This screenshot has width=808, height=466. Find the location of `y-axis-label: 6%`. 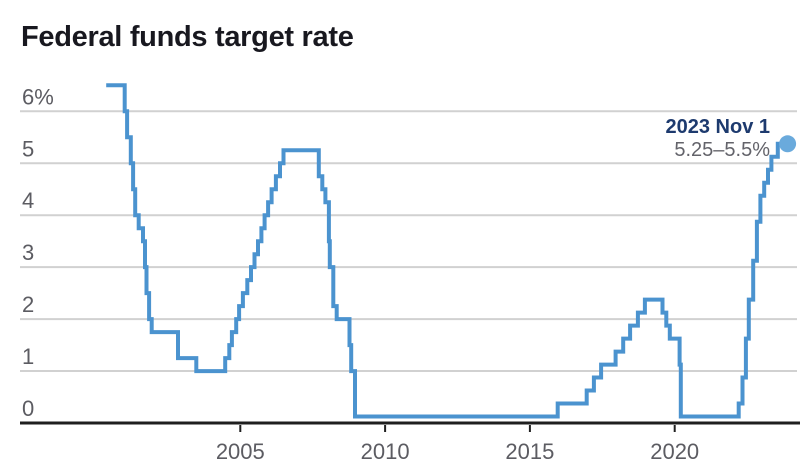

y-axis-label: 6% is located at coordinates (38, 96).